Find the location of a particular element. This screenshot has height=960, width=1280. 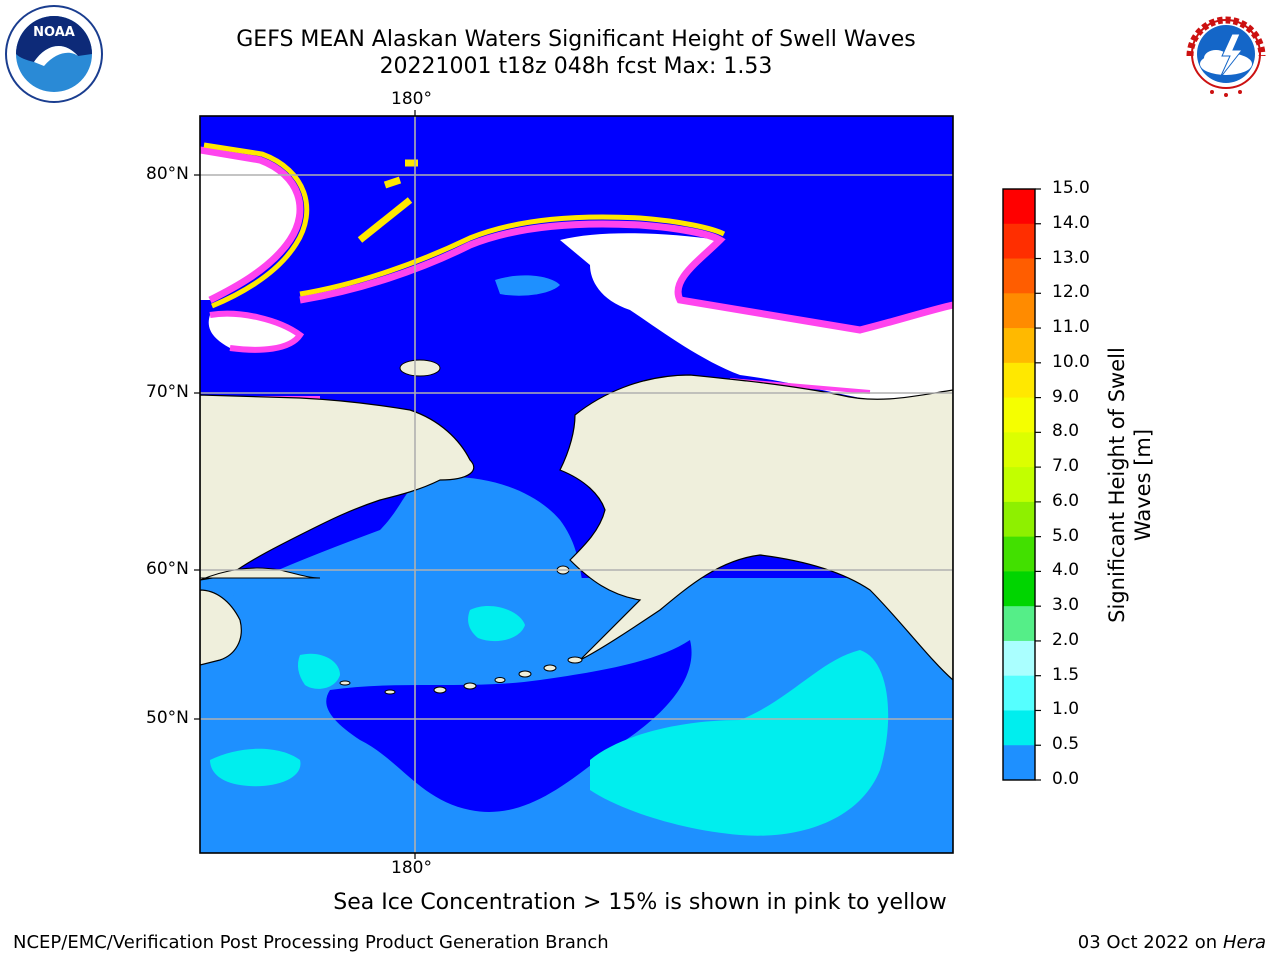

lat-label-60: 60°N is located at coordinates (167, 569).